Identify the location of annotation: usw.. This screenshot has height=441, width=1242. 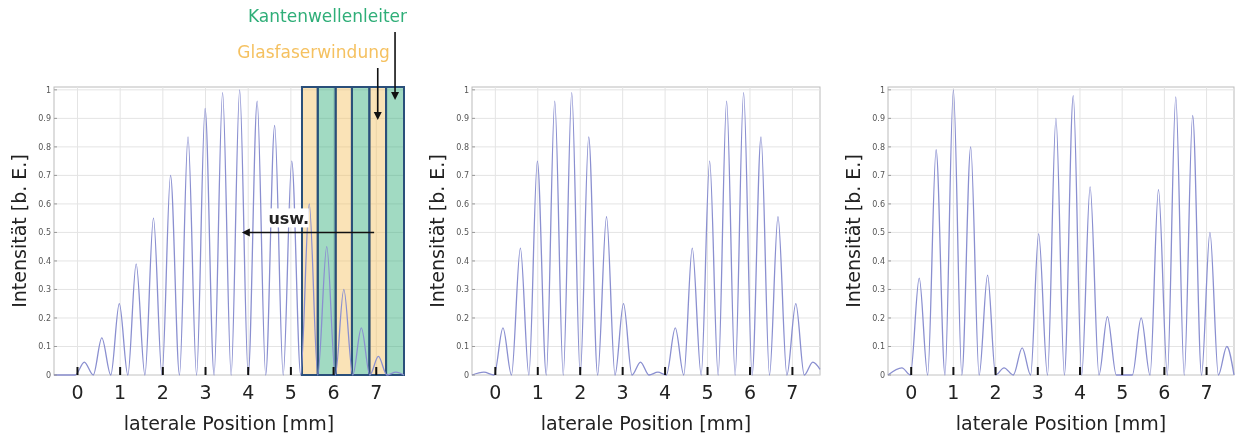
(289, 219).